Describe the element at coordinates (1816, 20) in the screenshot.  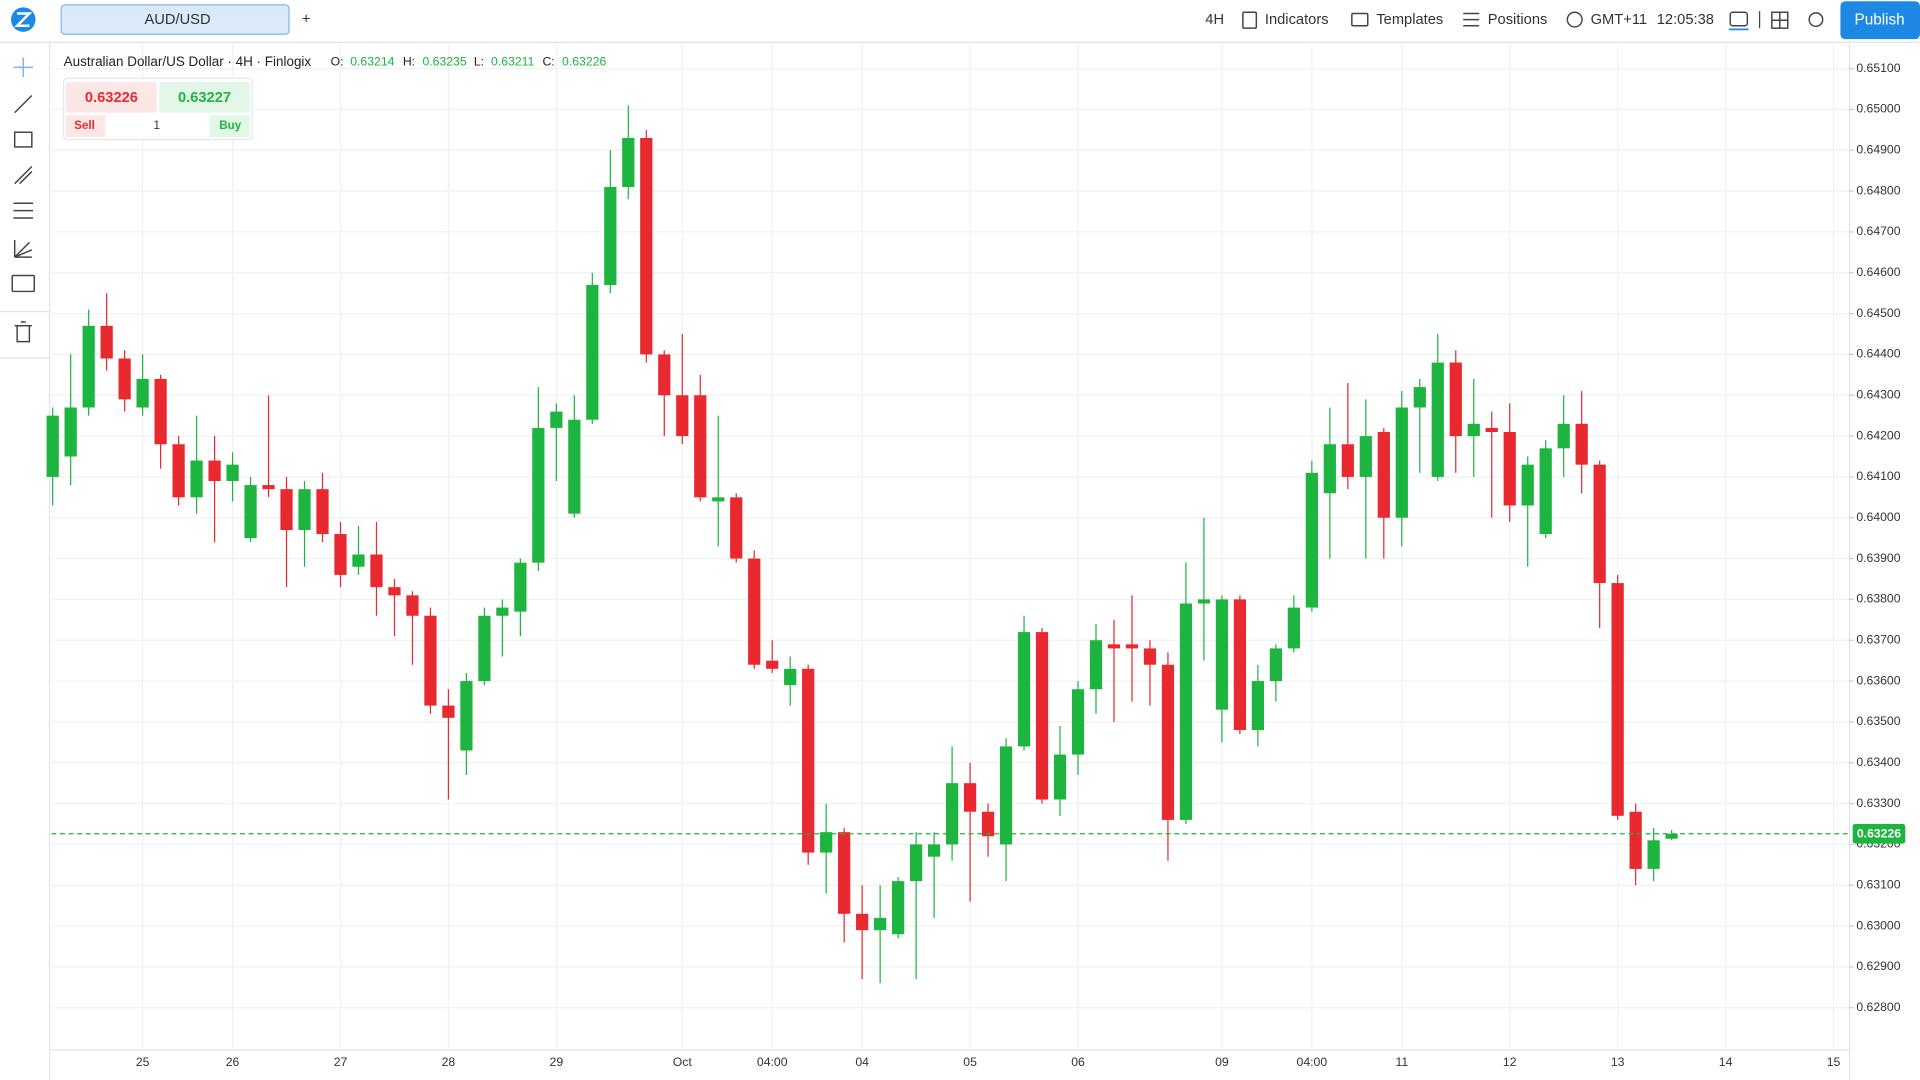
I see `settings-icon` at that location.